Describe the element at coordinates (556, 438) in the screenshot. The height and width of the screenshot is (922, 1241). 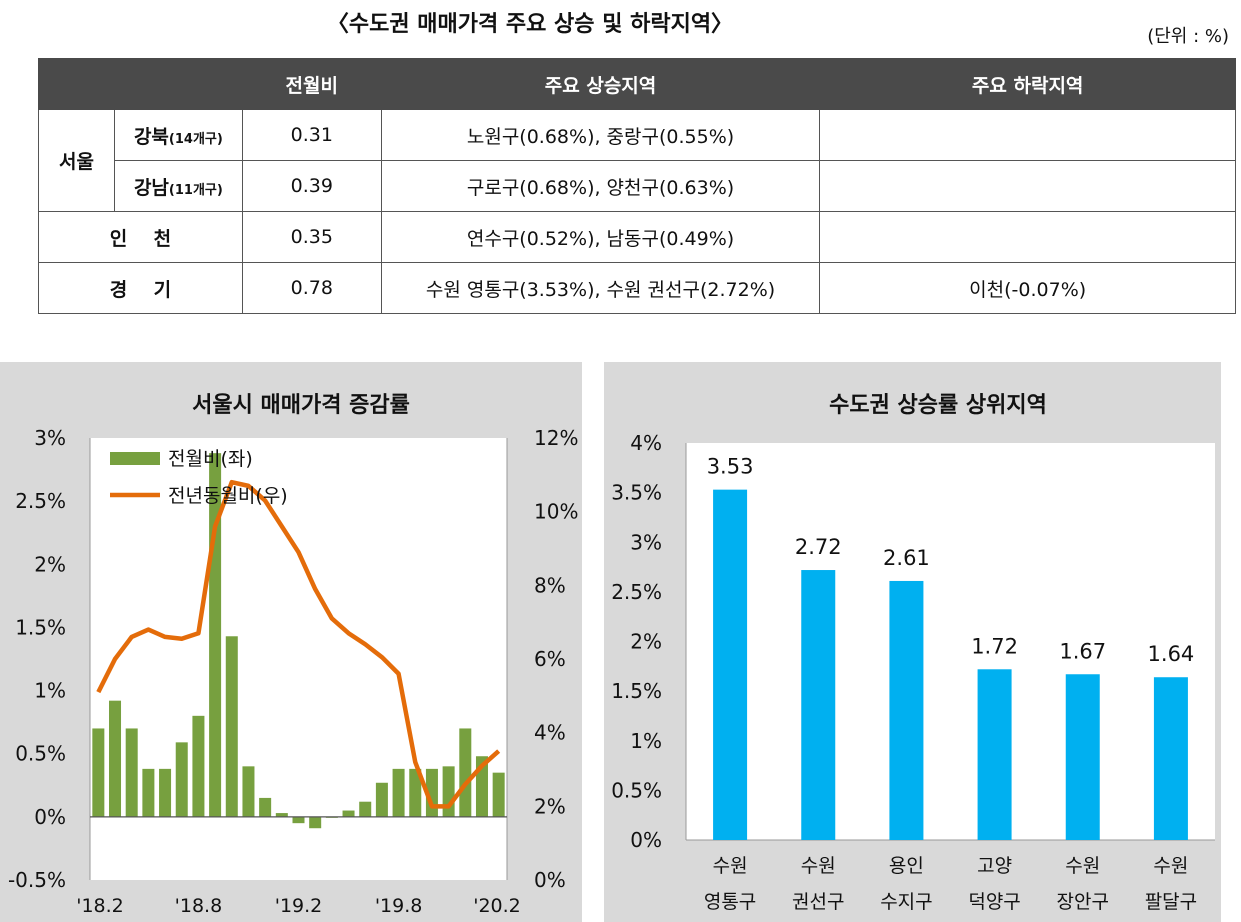
I see `right-axis-tick: 12%` at that location.